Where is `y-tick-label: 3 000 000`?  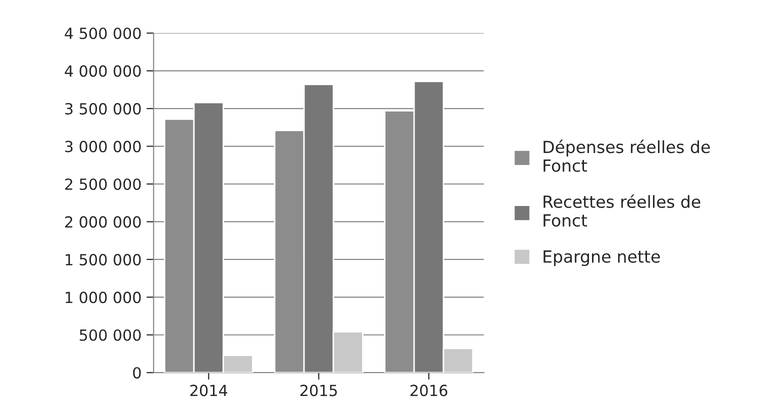 y-tick-label: 3 000 000 is located at coordinates (103, 146).